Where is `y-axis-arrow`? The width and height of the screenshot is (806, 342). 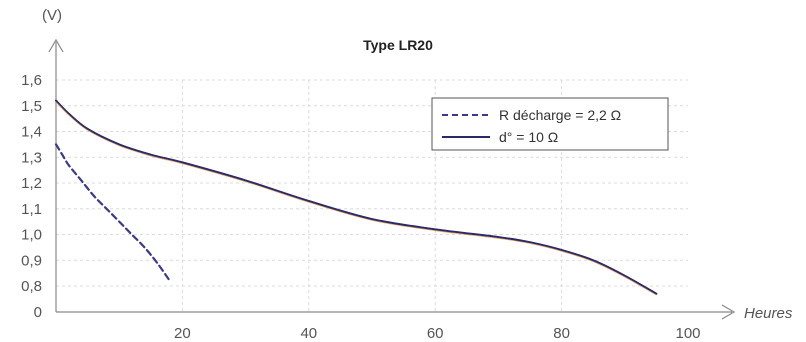
y-axis-arrow is located at coordinates (56, 45).